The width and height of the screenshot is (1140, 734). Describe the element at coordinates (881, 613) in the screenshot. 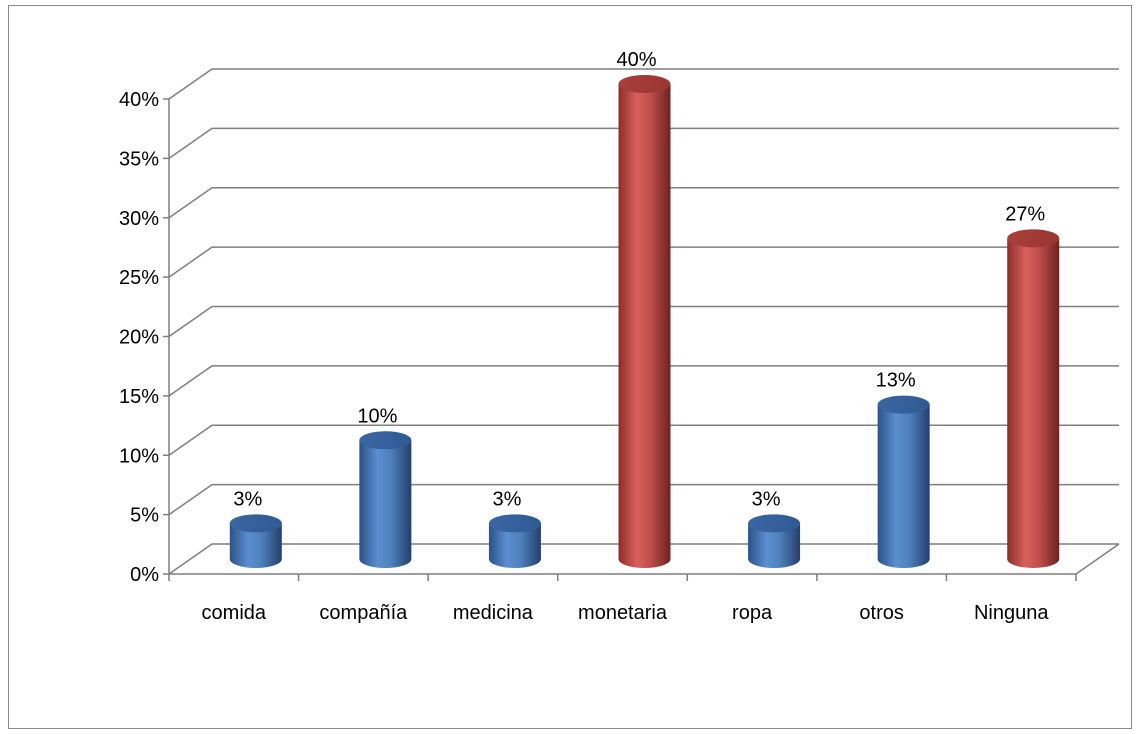

I see `category-label: otros` at that location.